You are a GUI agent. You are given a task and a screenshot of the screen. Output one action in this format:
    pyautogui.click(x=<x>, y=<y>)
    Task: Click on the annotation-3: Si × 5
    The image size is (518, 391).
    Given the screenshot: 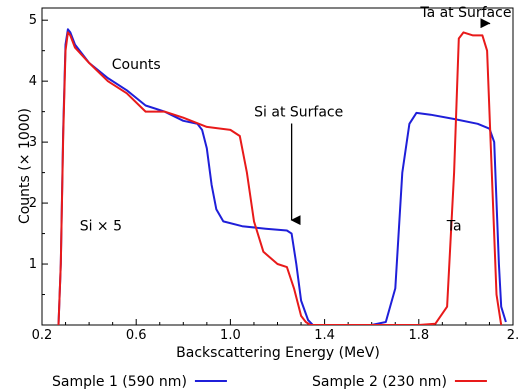 What is the action you would take?
    pyautogui.click(x=101, y=227)
    